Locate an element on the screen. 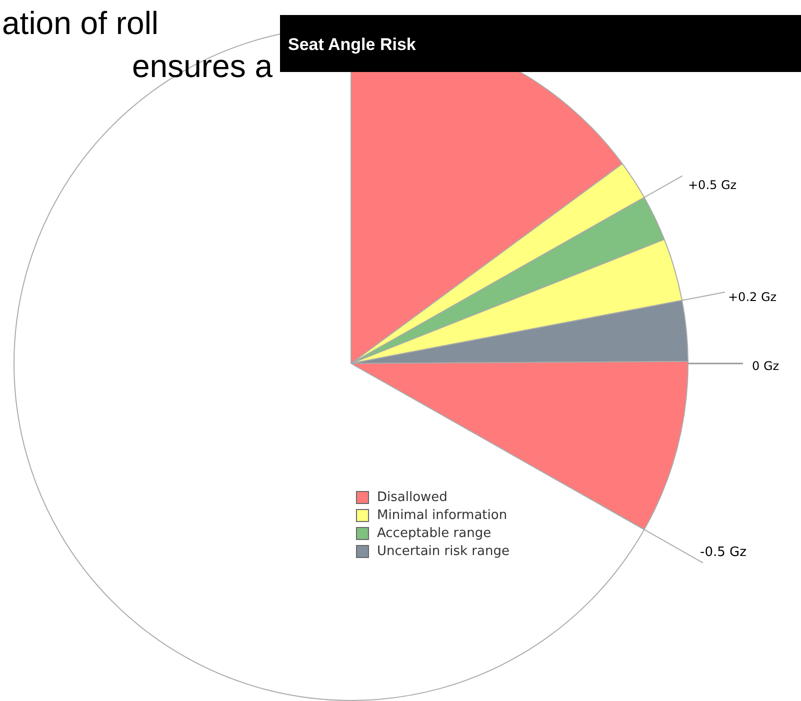  text: ation of roll is located at coordinates (80, 23).